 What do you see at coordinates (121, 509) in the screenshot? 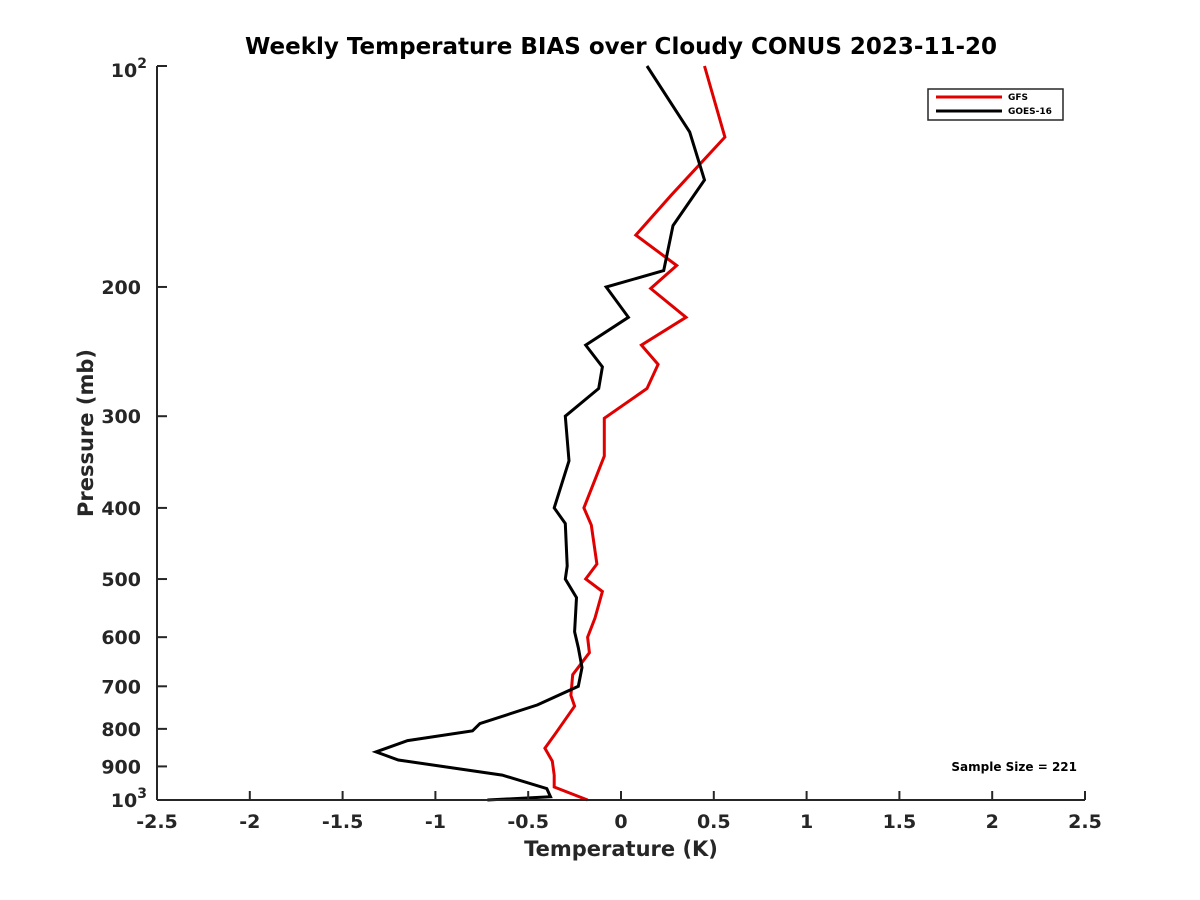
I see `y-tick-label: 400` at bounding box center [121, 509].